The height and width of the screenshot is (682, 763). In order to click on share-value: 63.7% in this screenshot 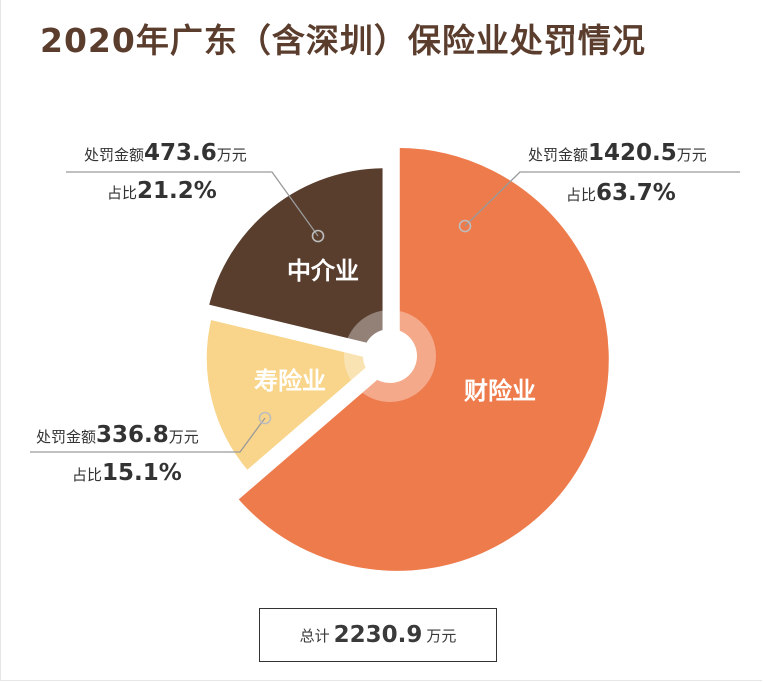, I will do `click(636, 193)`.